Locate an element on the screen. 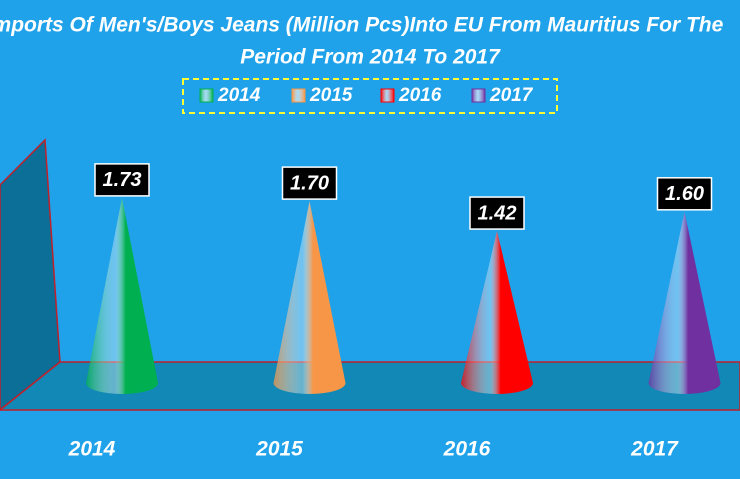  value-label: 1.42 is located at coordinates (497, 213).